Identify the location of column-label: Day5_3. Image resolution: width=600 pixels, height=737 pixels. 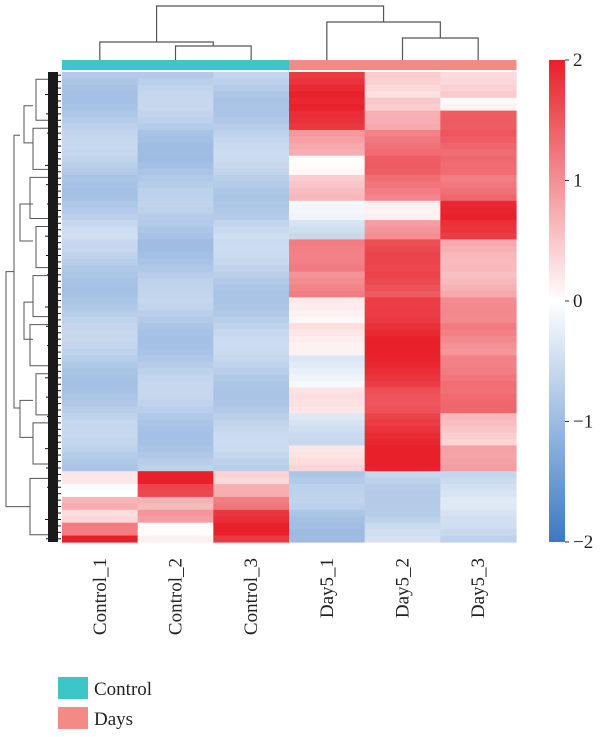
(478, 588).